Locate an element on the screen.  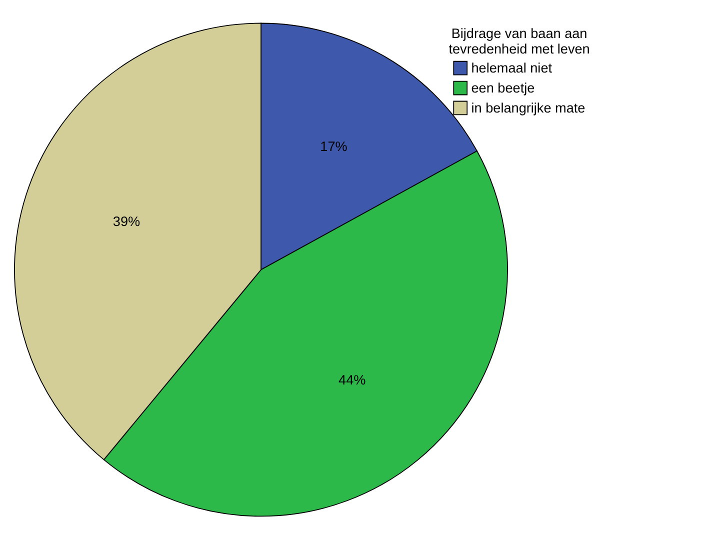
legend-label: in belangrijke mate is located at coordinates (528, 108).